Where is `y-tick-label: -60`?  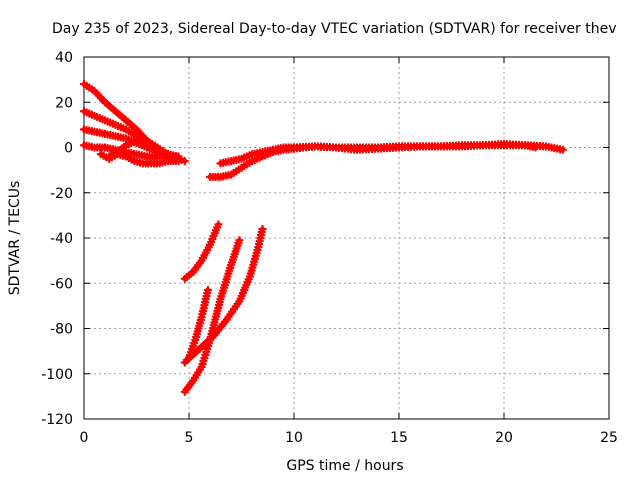 y-tick-label: -60 is located at coordinates (61, 284).